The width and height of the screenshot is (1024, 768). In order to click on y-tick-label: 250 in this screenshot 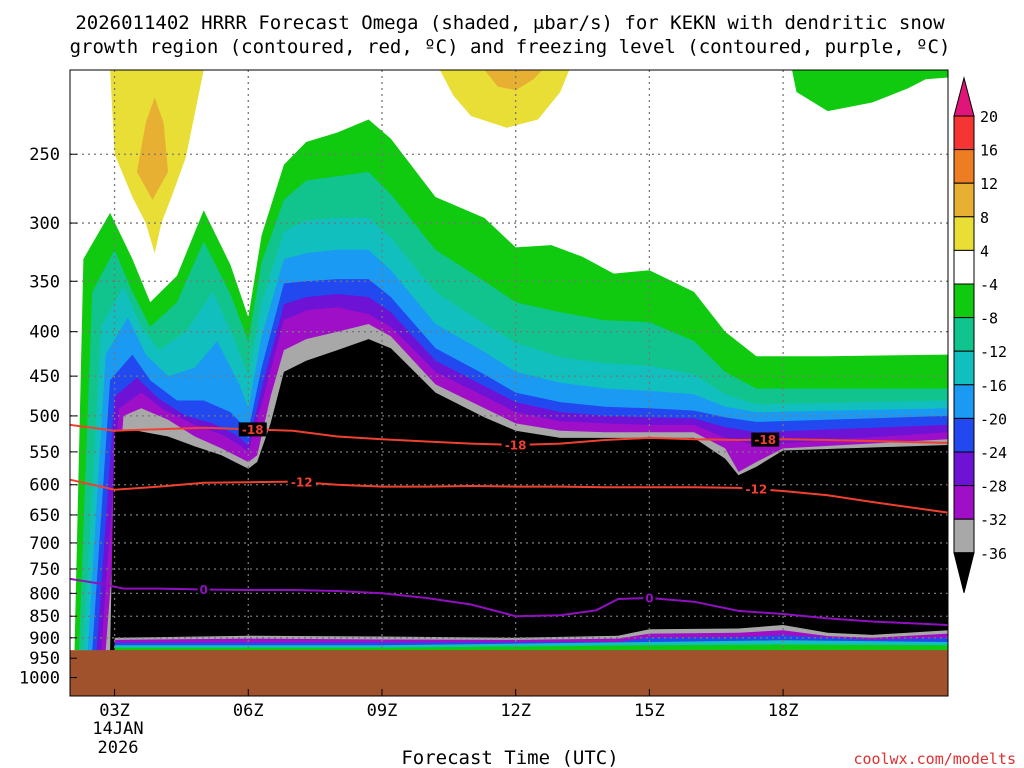, I will do `click(44, 155)`.